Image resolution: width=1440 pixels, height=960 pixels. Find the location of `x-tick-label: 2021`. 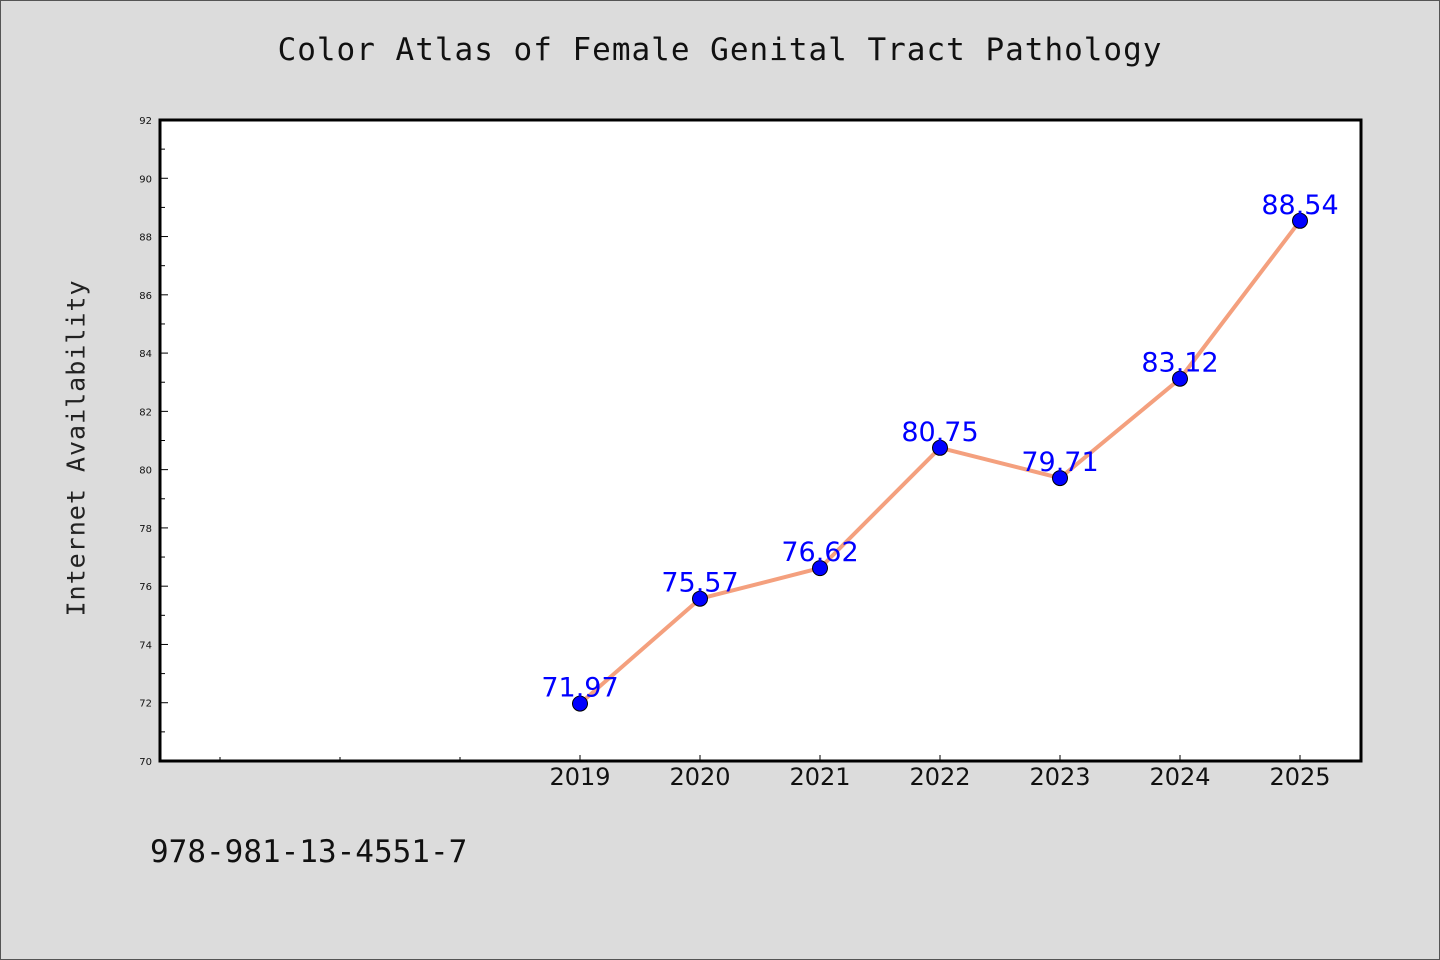

x-tick-label: 2021 is located at coordinates (819, 777).